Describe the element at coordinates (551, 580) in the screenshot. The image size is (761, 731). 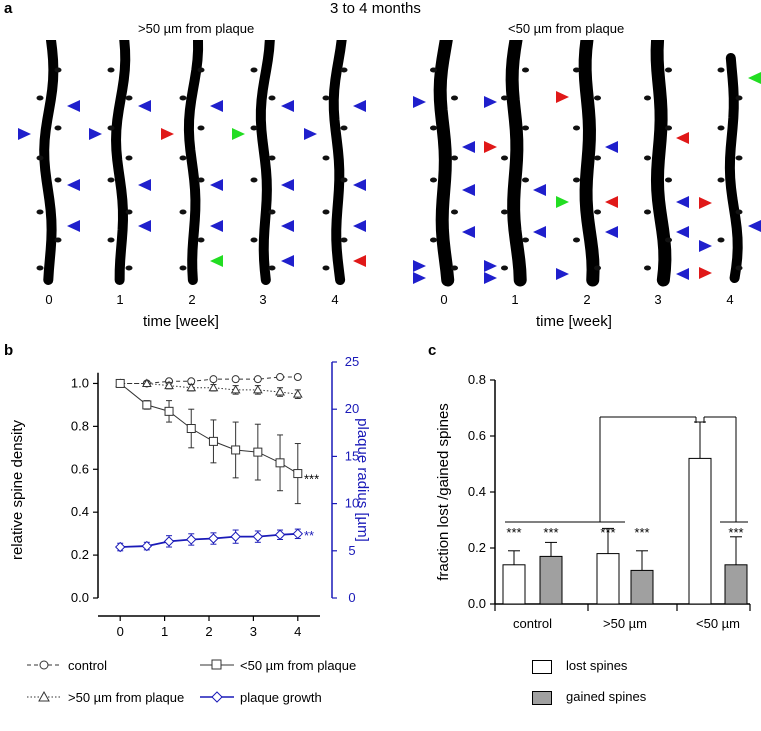
I see `gained-spines-bar` at that location.